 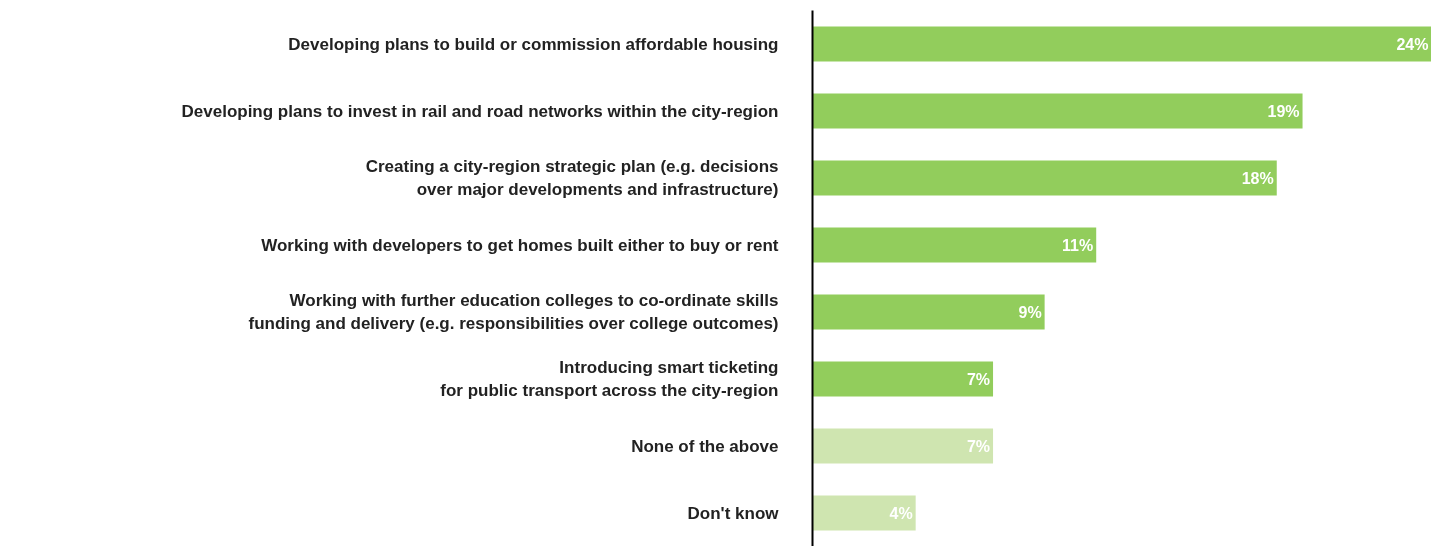 What do you see at coordinates (520, 245) in the screenshot?
I see `y-tick-label: Working with developers to get homes built either to buy or rent` at bounding box center [520, 245].